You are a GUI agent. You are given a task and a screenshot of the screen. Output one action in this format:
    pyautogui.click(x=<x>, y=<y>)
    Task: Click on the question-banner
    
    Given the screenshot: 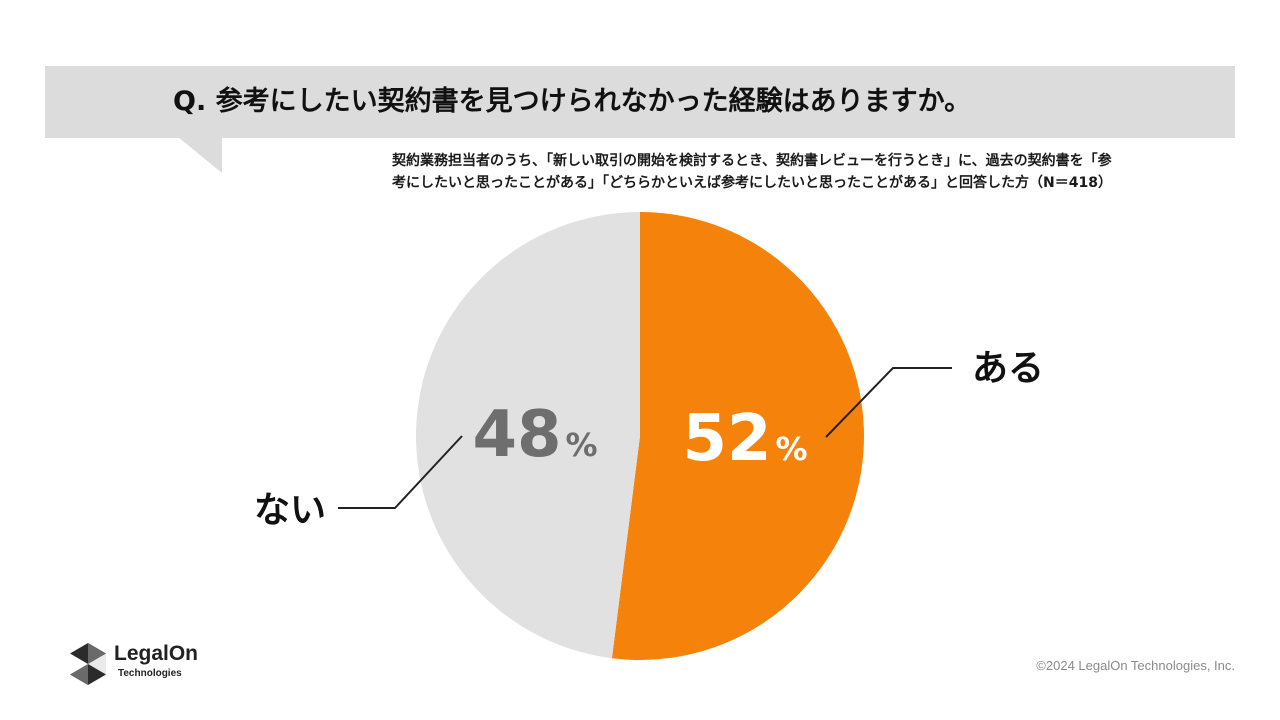 What is the action you would take?
    pyautogui.click(x=640, y=102)
    